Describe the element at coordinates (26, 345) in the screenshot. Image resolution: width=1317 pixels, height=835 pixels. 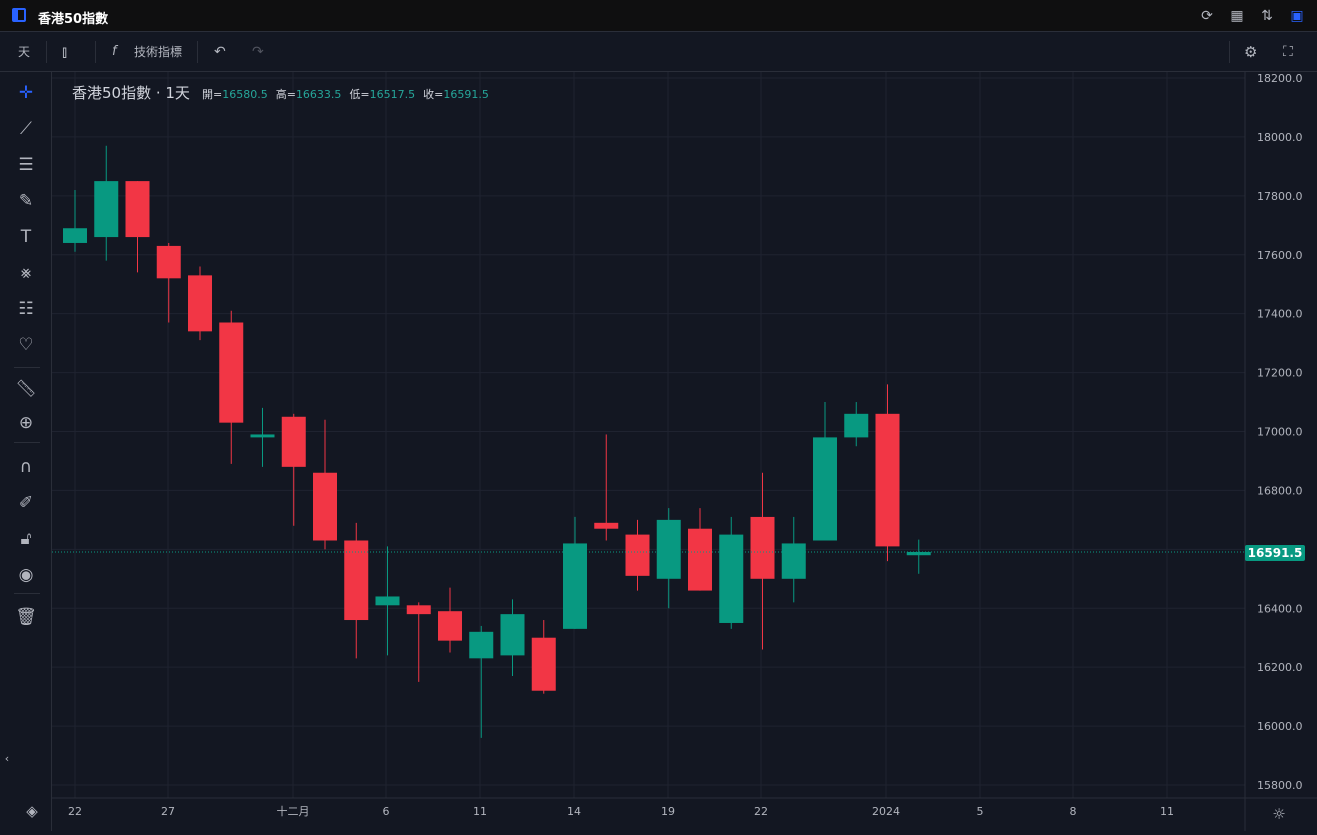
I see `heart-icon: ♡` at that location.